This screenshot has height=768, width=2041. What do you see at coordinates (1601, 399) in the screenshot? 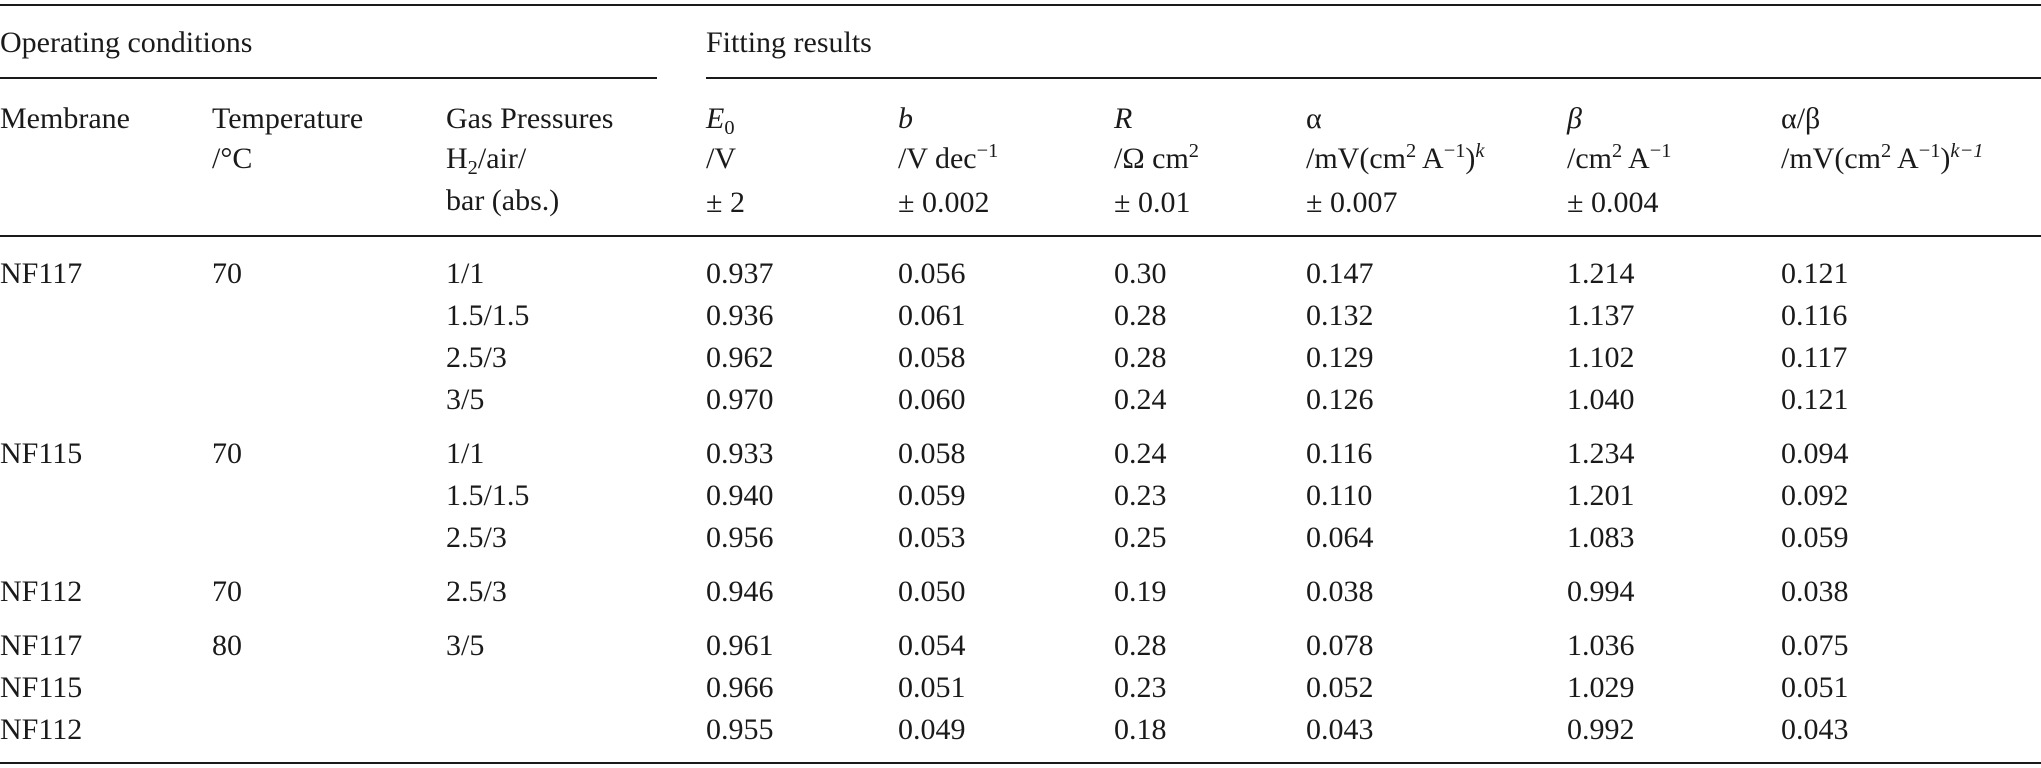
I see `cell-beta: 1.040` at bounding box center [1601, 399].